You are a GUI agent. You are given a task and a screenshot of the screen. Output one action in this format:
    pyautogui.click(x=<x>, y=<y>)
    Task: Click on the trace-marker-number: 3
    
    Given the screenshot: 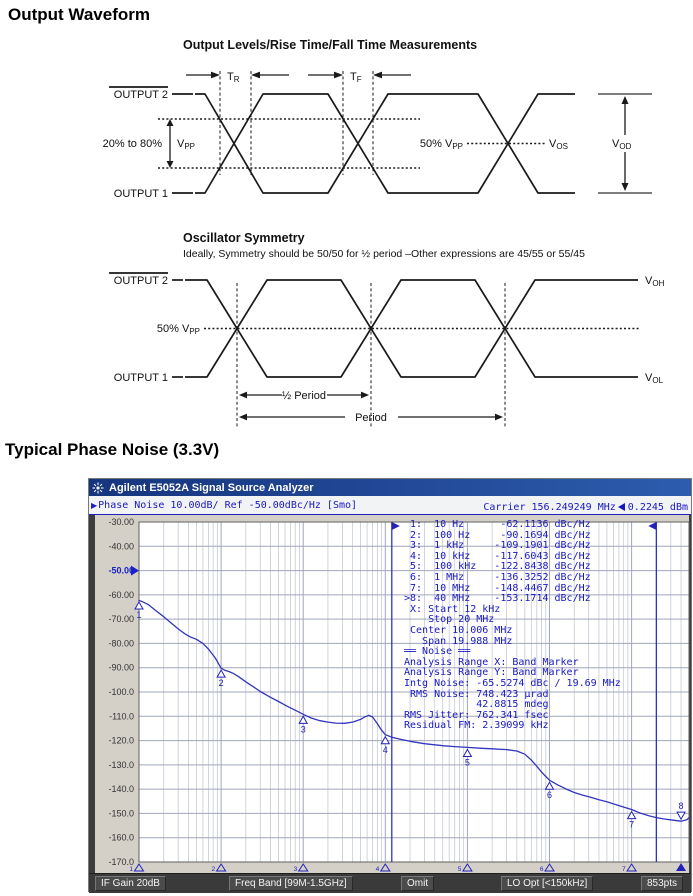 What is the action you would take?
    pyautogui.click(x=303, y=729)
    